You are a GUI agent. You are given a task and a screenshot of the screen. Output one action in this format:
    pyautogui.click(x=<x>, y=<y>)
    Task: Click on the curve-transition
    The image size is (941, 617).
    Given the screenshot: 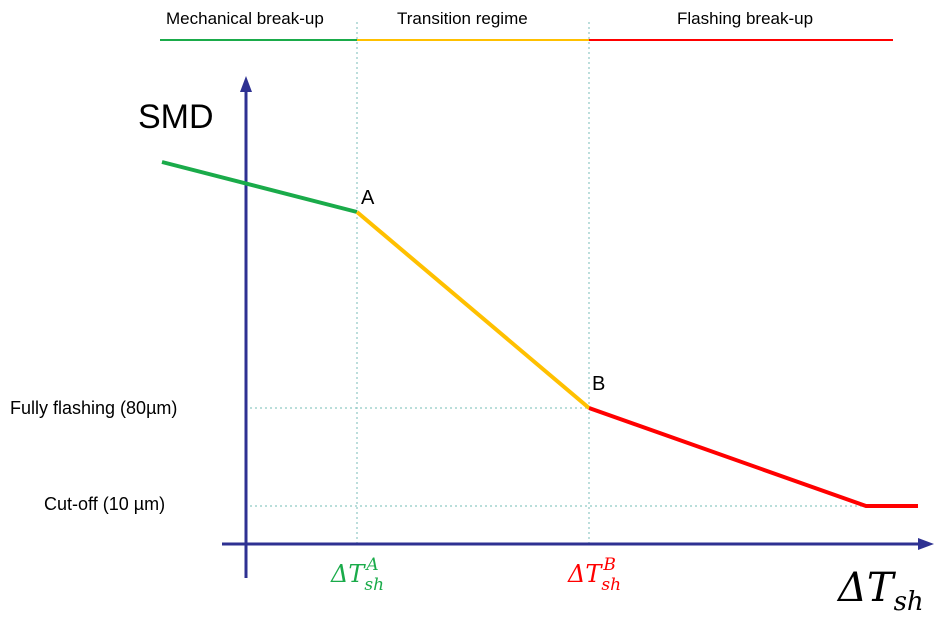 What is the action you would take?
    pyautogui.click(x=473, y=310)
    